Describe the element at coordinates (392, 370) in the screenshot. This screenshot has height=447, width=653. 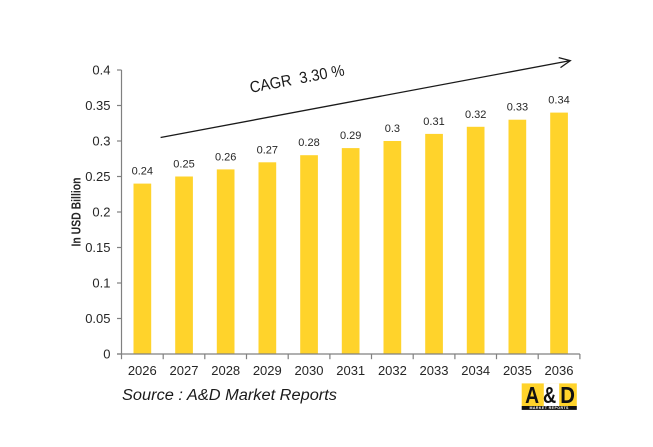
I see `svg-text: 2032` at that location.